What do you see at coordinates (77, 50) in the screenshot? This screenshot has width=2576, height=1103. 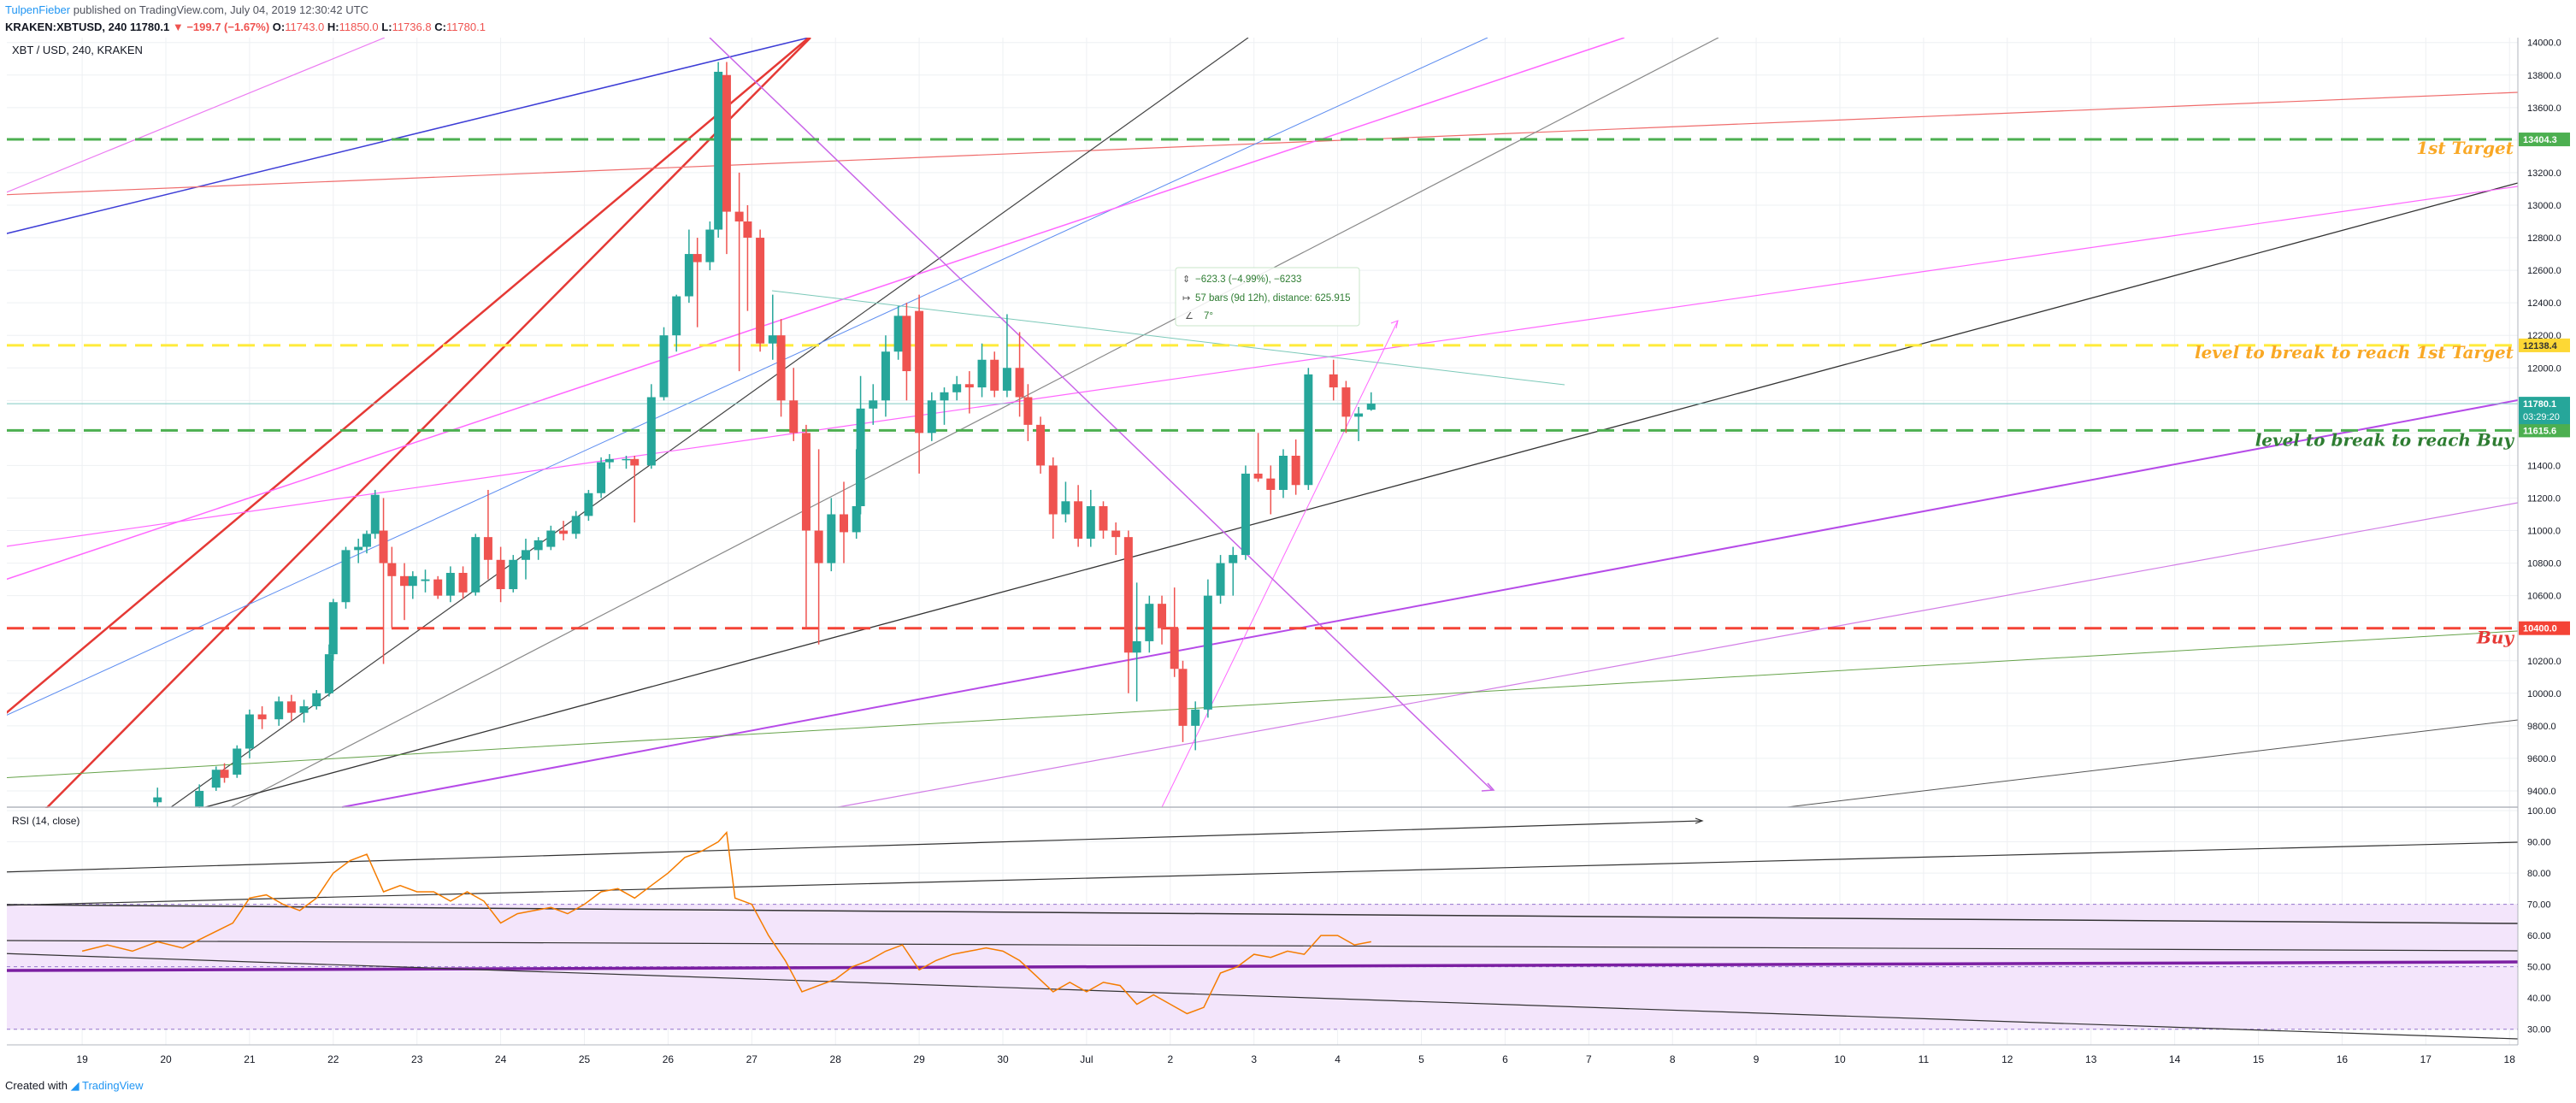 I see `pane-title: XBT / USD, 240, KRAKEN` at bounding box center [77, 50].